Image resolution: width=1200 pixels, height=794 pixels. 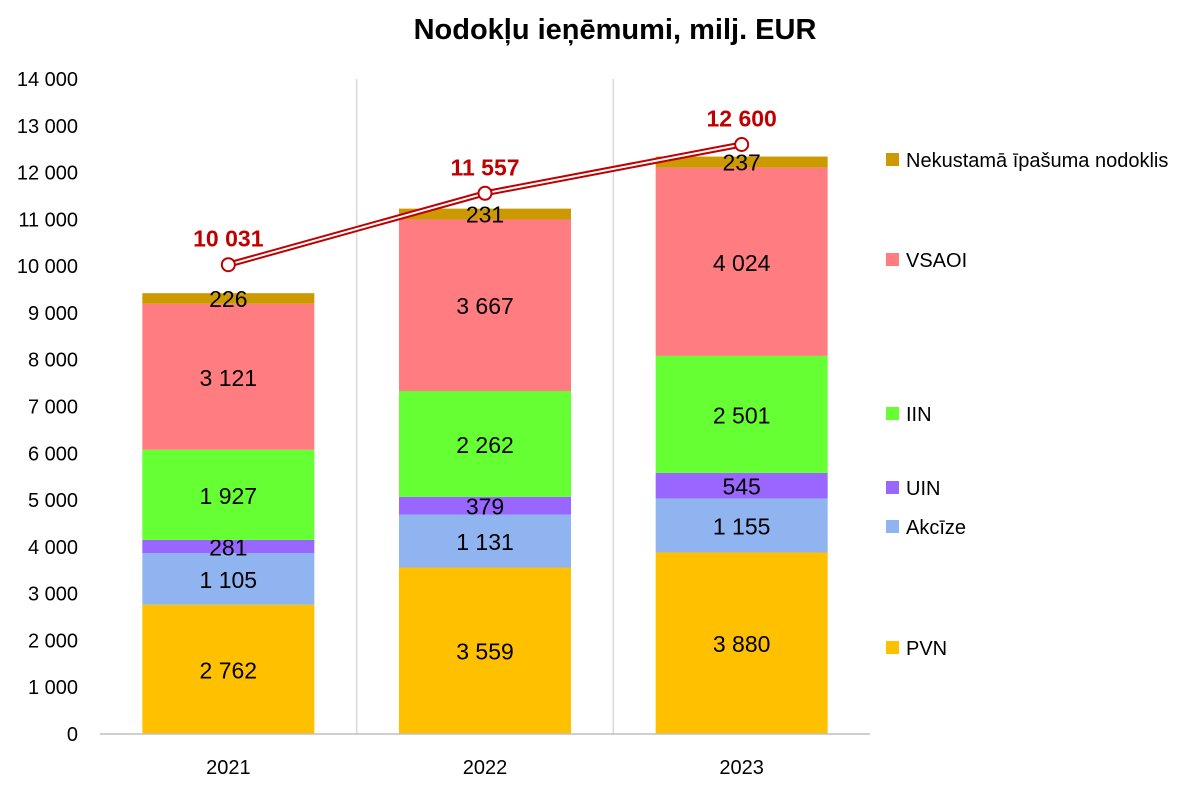 I want to click on data-label: 3 667, so click(x=485, y=306).